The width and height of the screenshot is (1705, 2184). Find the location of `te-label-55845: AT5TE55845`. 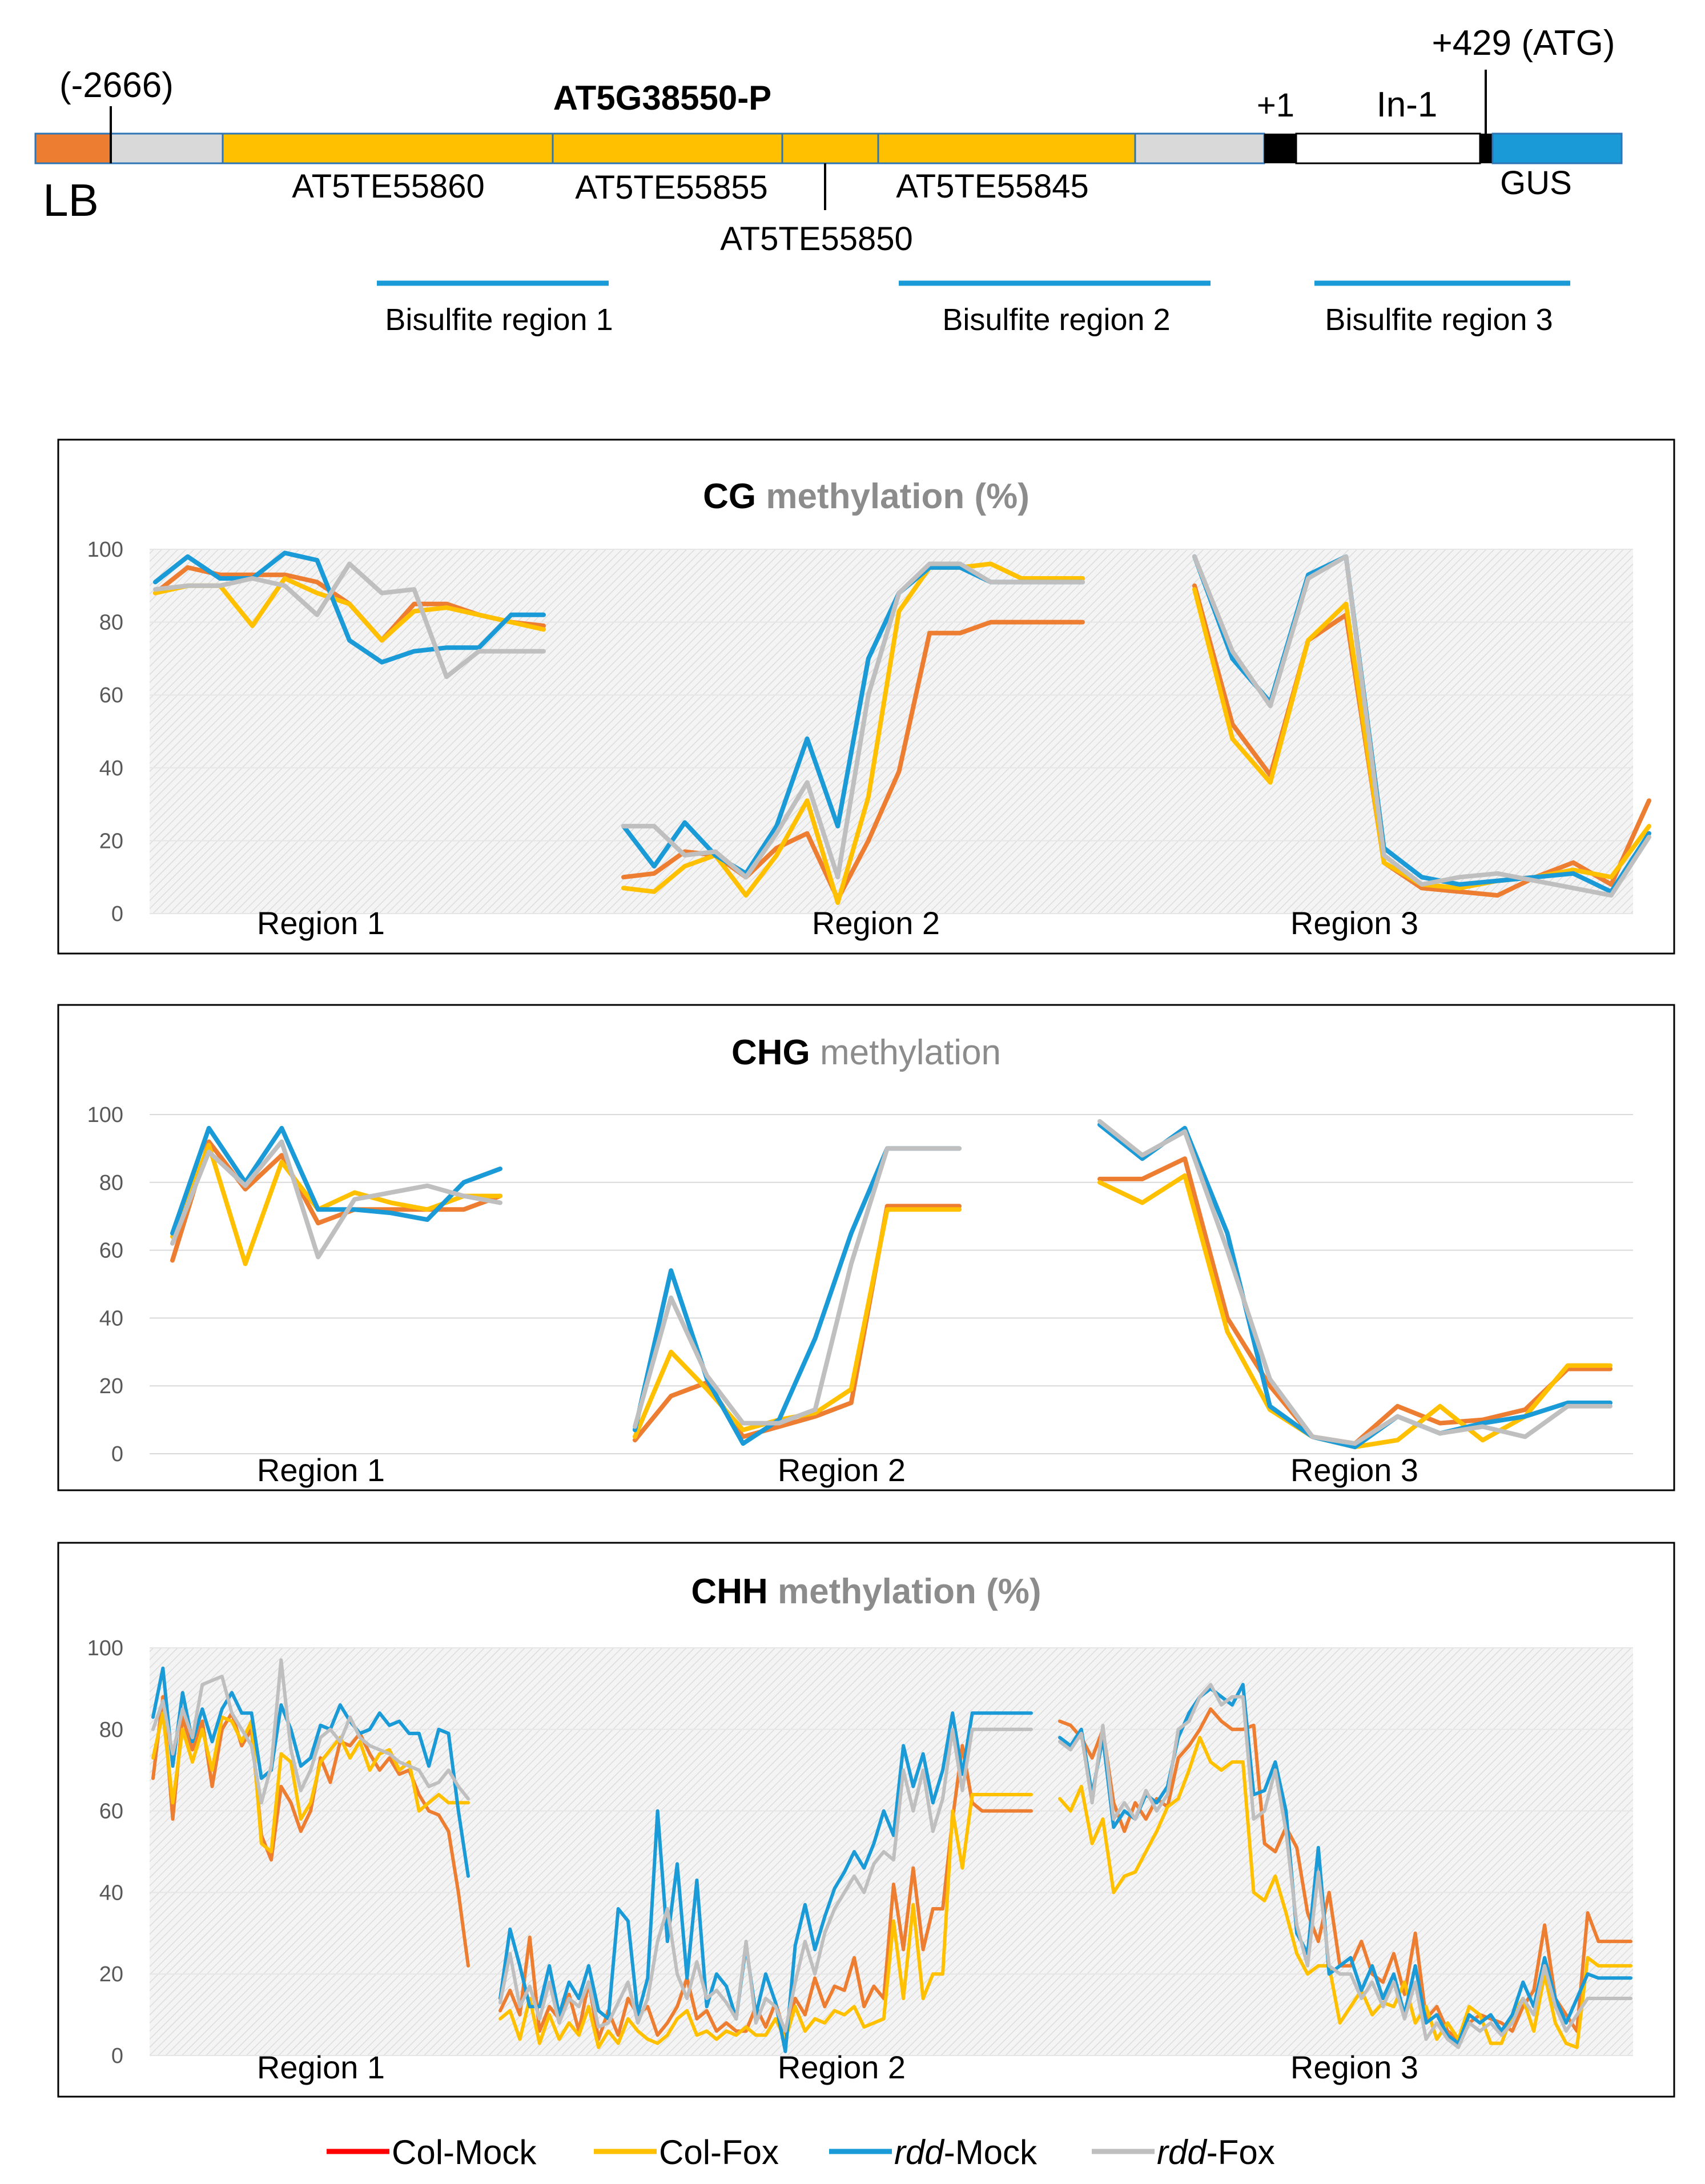

te-label-55845: AT5TE55845 is located at coordinates (992, 186).